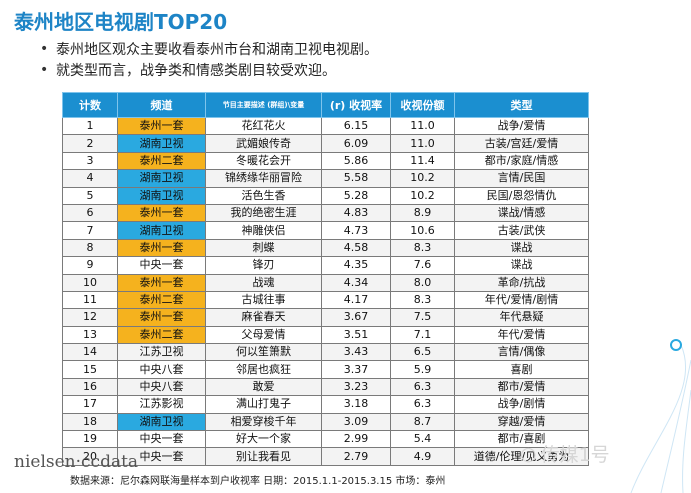 This screenshot has height=493, width=691. I want to click on bullet-item: • 泰州地区观众主要收看泰州市台和湖南卫视电视剧。, so click(209, 48).